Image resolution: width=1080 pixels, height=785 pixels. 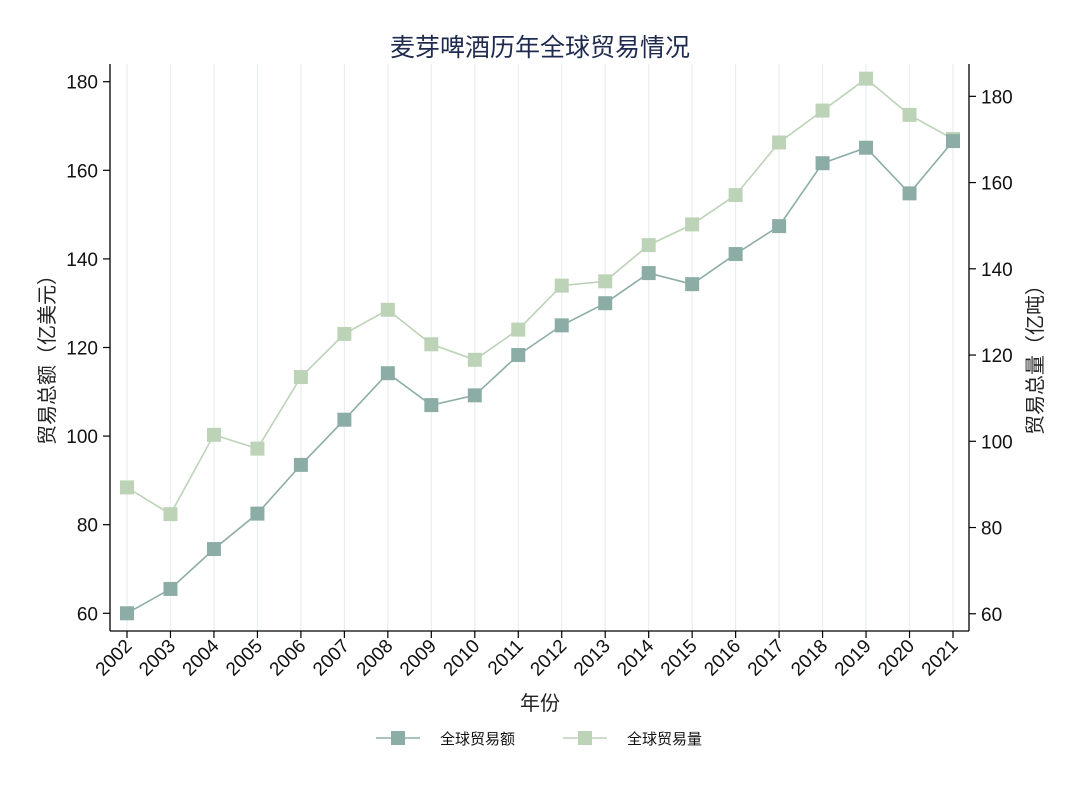 I want to click on data-point-trade-value-2017, so click(x=779, y=226).